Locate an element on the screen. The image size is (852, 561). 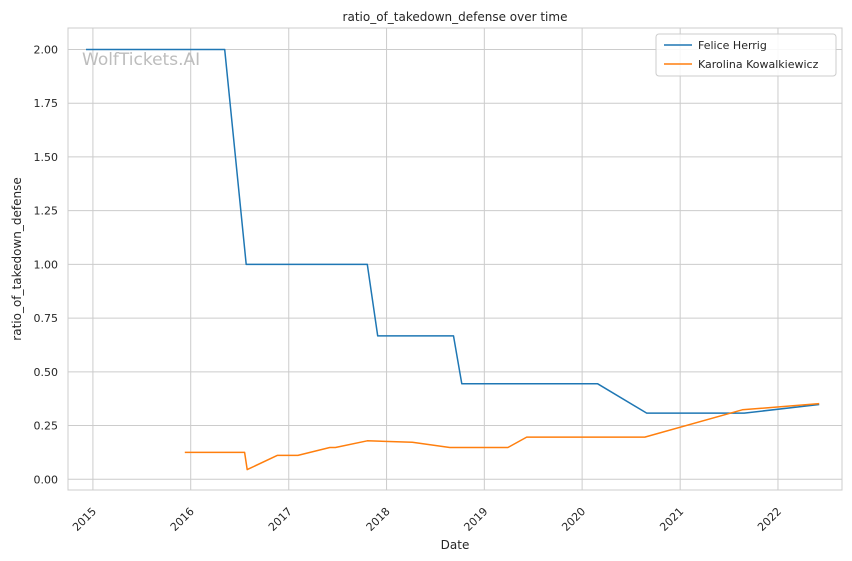
legend-box is located at coordinates (746, 55).